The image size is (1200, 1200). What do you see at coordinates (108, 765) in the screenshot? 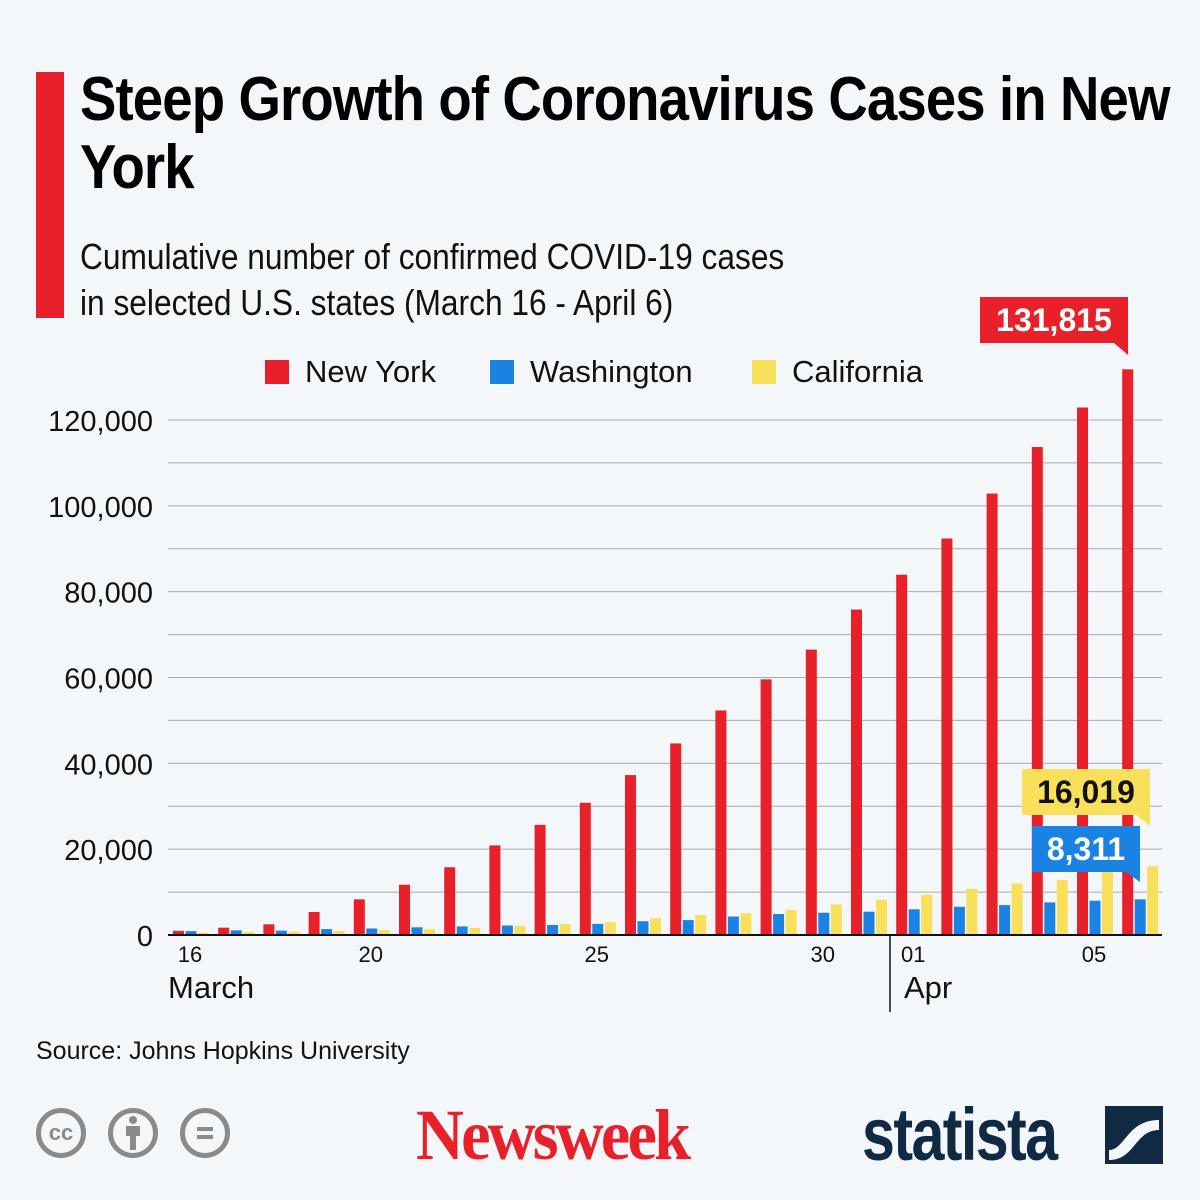
I see `y-tick-label: 40,000` at bounding box center [108, 765].